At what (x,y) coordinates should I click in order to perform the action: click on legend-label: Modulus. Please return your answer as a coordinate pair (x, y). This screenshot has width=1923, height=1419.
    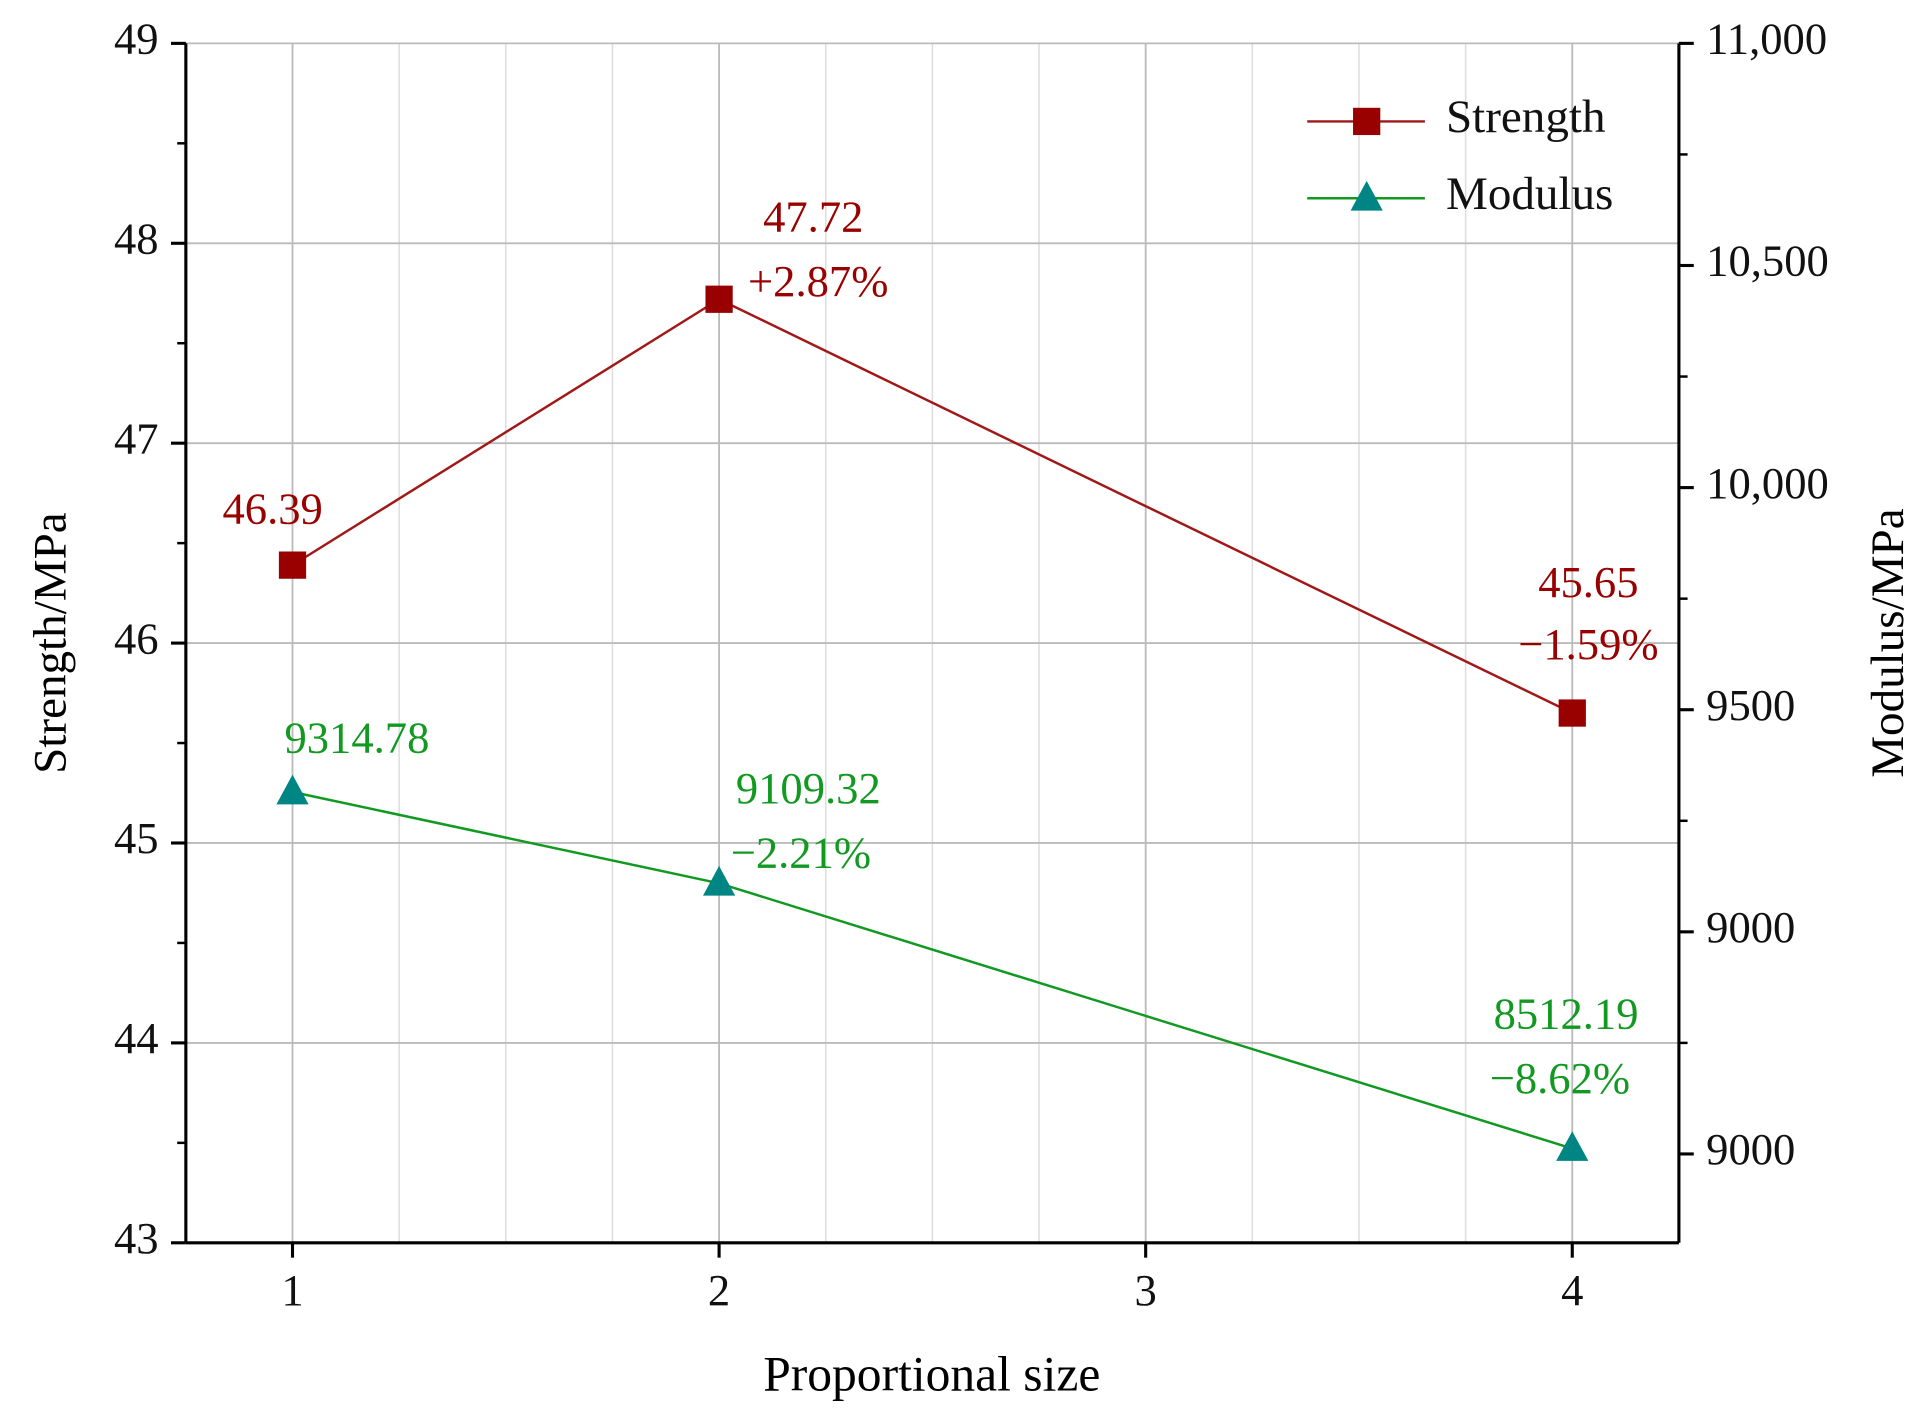
    Looking at the image, I should click on (1529, 194).